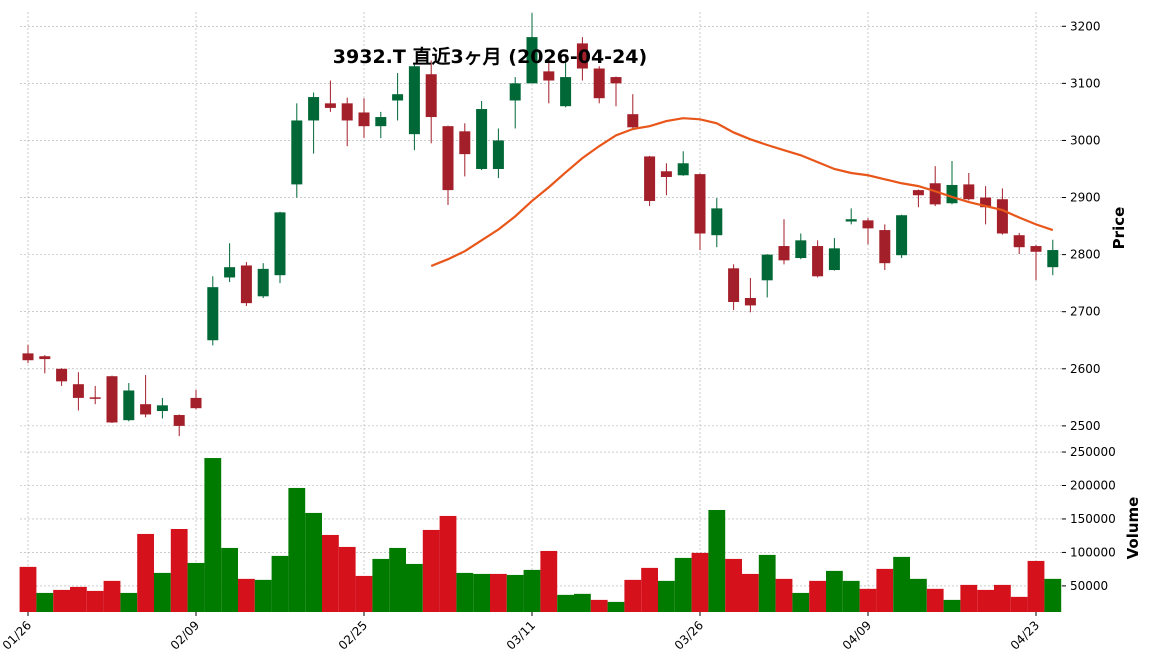 The width and height of the screenshot is (1153, 670). I want to click on x-tick-label: 04/09, so click(857, 635).